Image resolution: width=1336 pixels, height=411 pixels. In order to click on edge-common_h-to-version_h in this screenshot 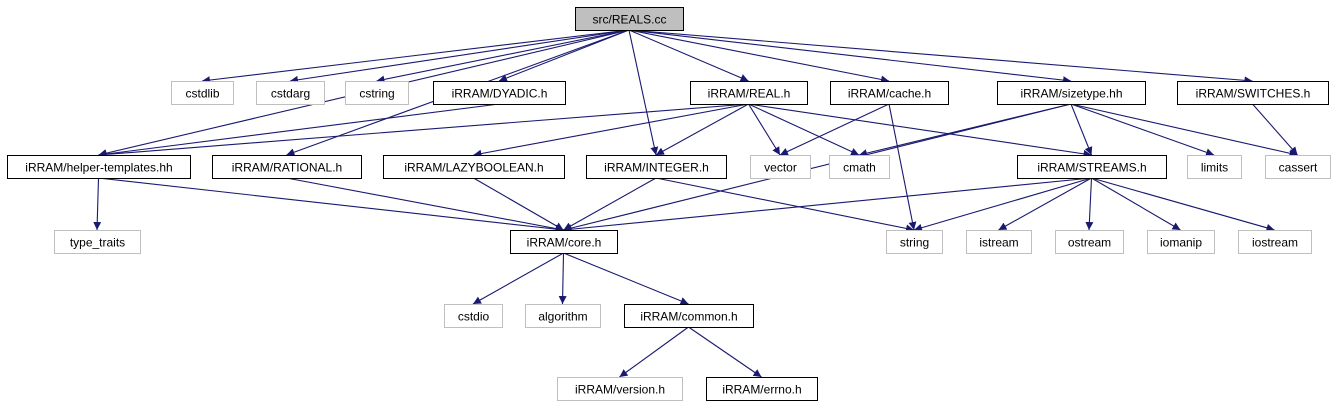, I will do `click(654, 352)`.